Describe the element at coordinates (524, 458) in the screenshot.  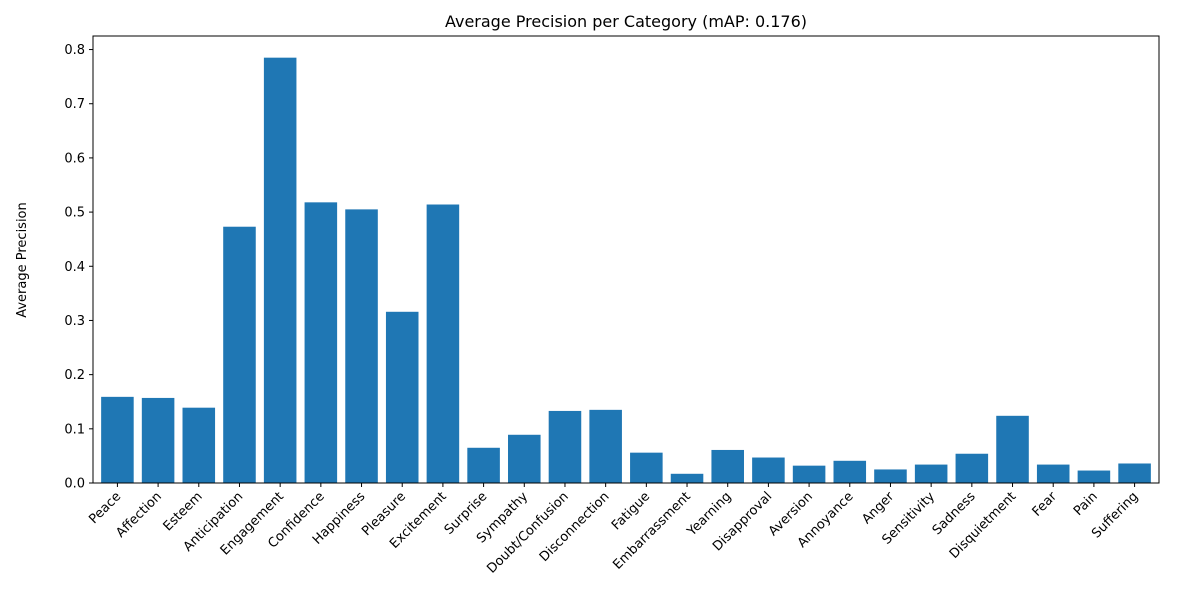
I see `bar-sympathy` at that location.